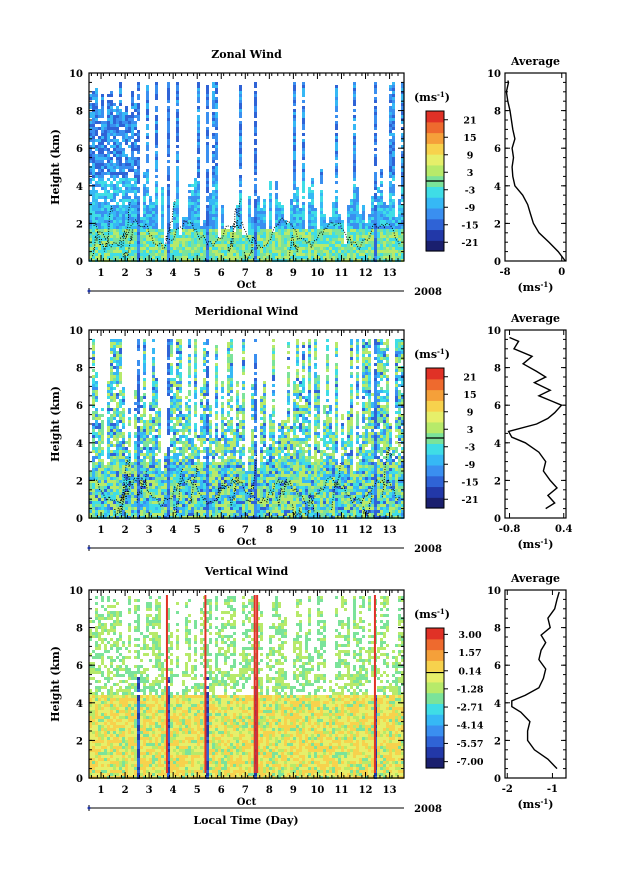  I want to click on colorbar-tick-label: -15, so click(469, 482).